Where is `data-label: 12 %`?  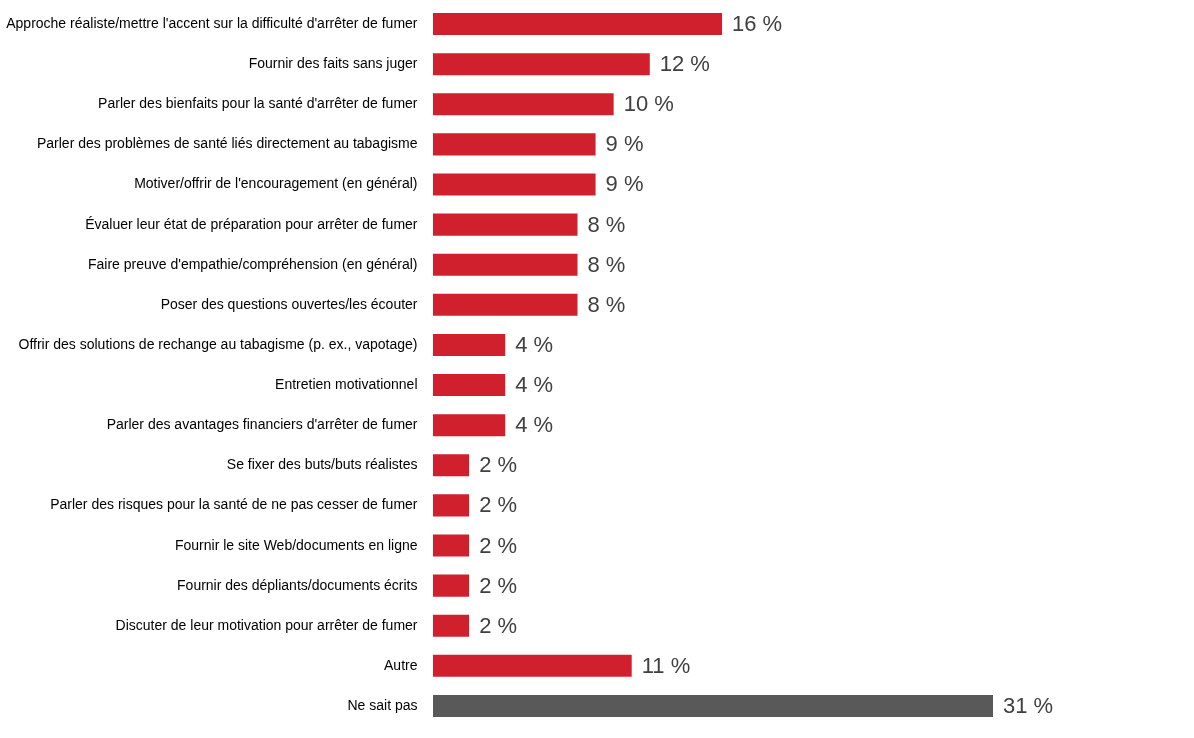
data-label: 12 % is located at coordinates (684, 64).